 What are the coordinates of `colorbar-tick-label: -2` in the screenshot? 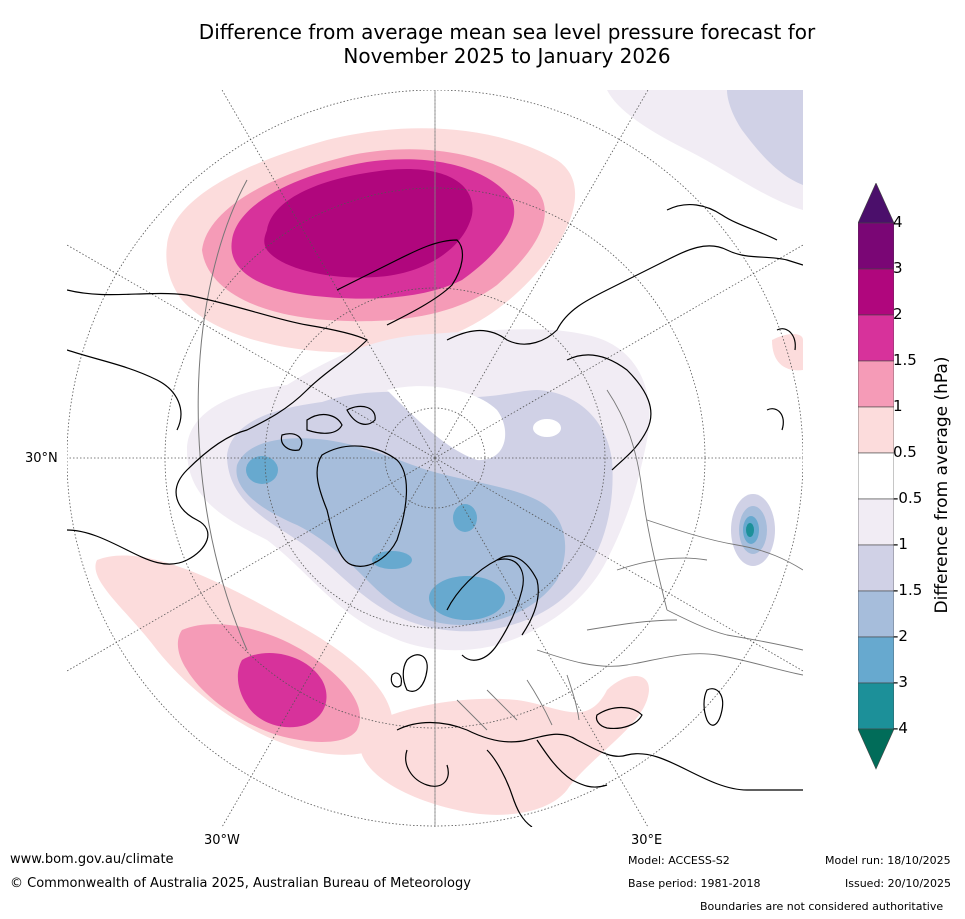 It's located at (900, 636).